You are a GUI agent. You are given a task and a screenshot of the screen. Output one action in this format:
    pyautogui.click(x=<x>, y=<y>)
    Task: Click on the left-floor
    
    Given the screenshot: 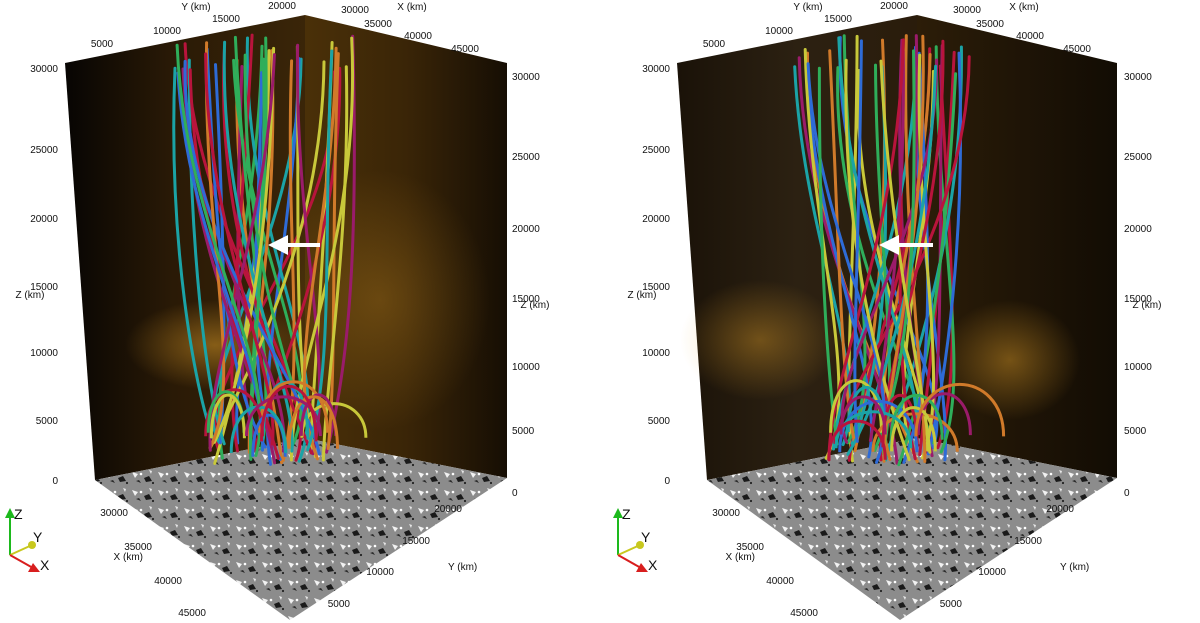 What is the action you would take?
    pyautogui.click(x=301, y=529)
    